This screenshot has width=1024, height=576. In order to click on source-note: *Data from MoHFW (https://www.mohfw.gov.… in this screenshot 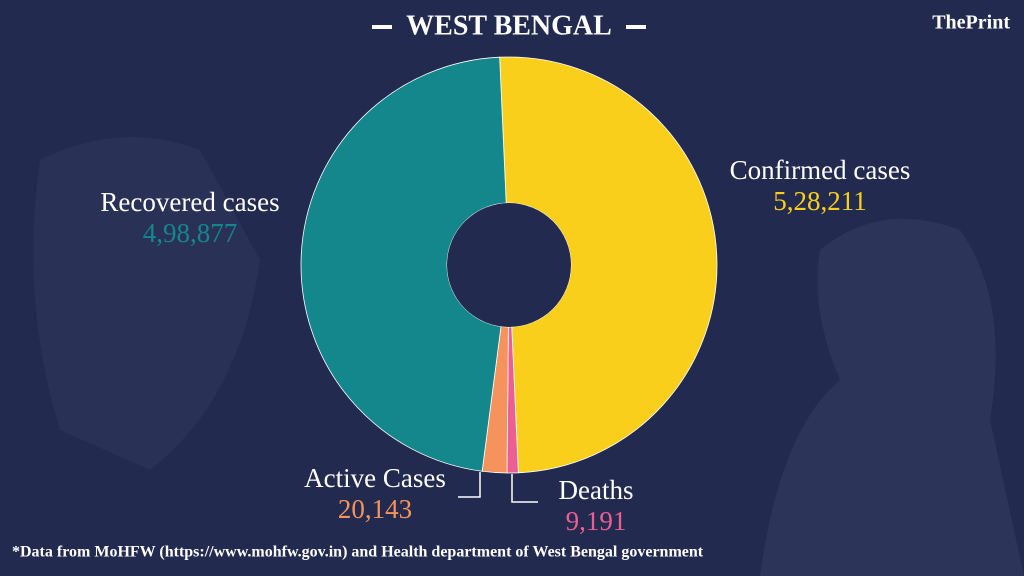, I will do `click(358, 552)`.